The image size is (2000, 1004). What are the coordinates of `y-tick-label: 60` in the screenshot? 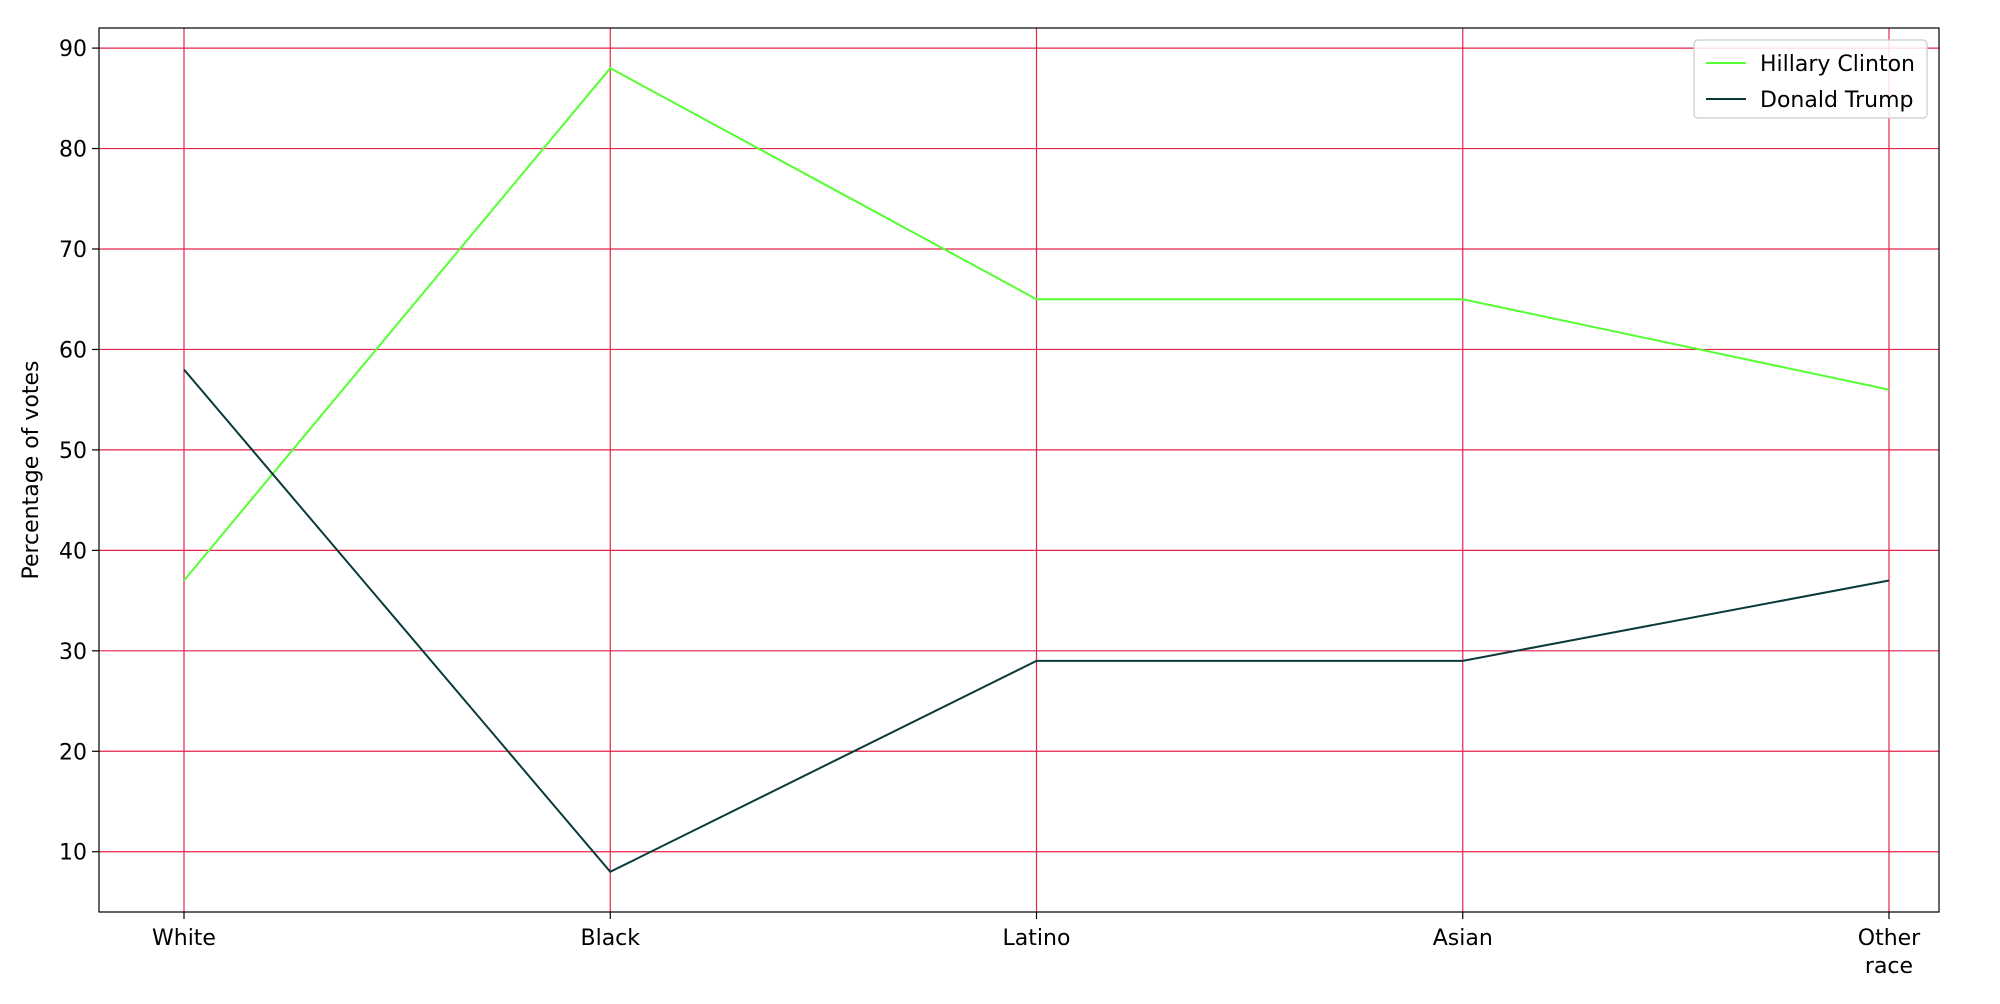 It's located at (73, 350).